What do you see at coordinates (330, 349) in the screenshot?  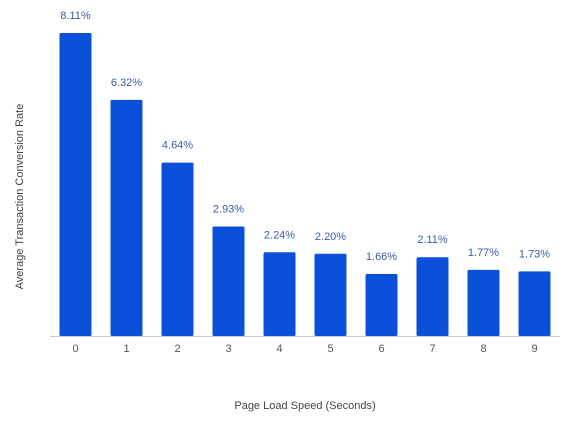 I see `x-tick-label-5: 5` at bounding box center [330, 349].